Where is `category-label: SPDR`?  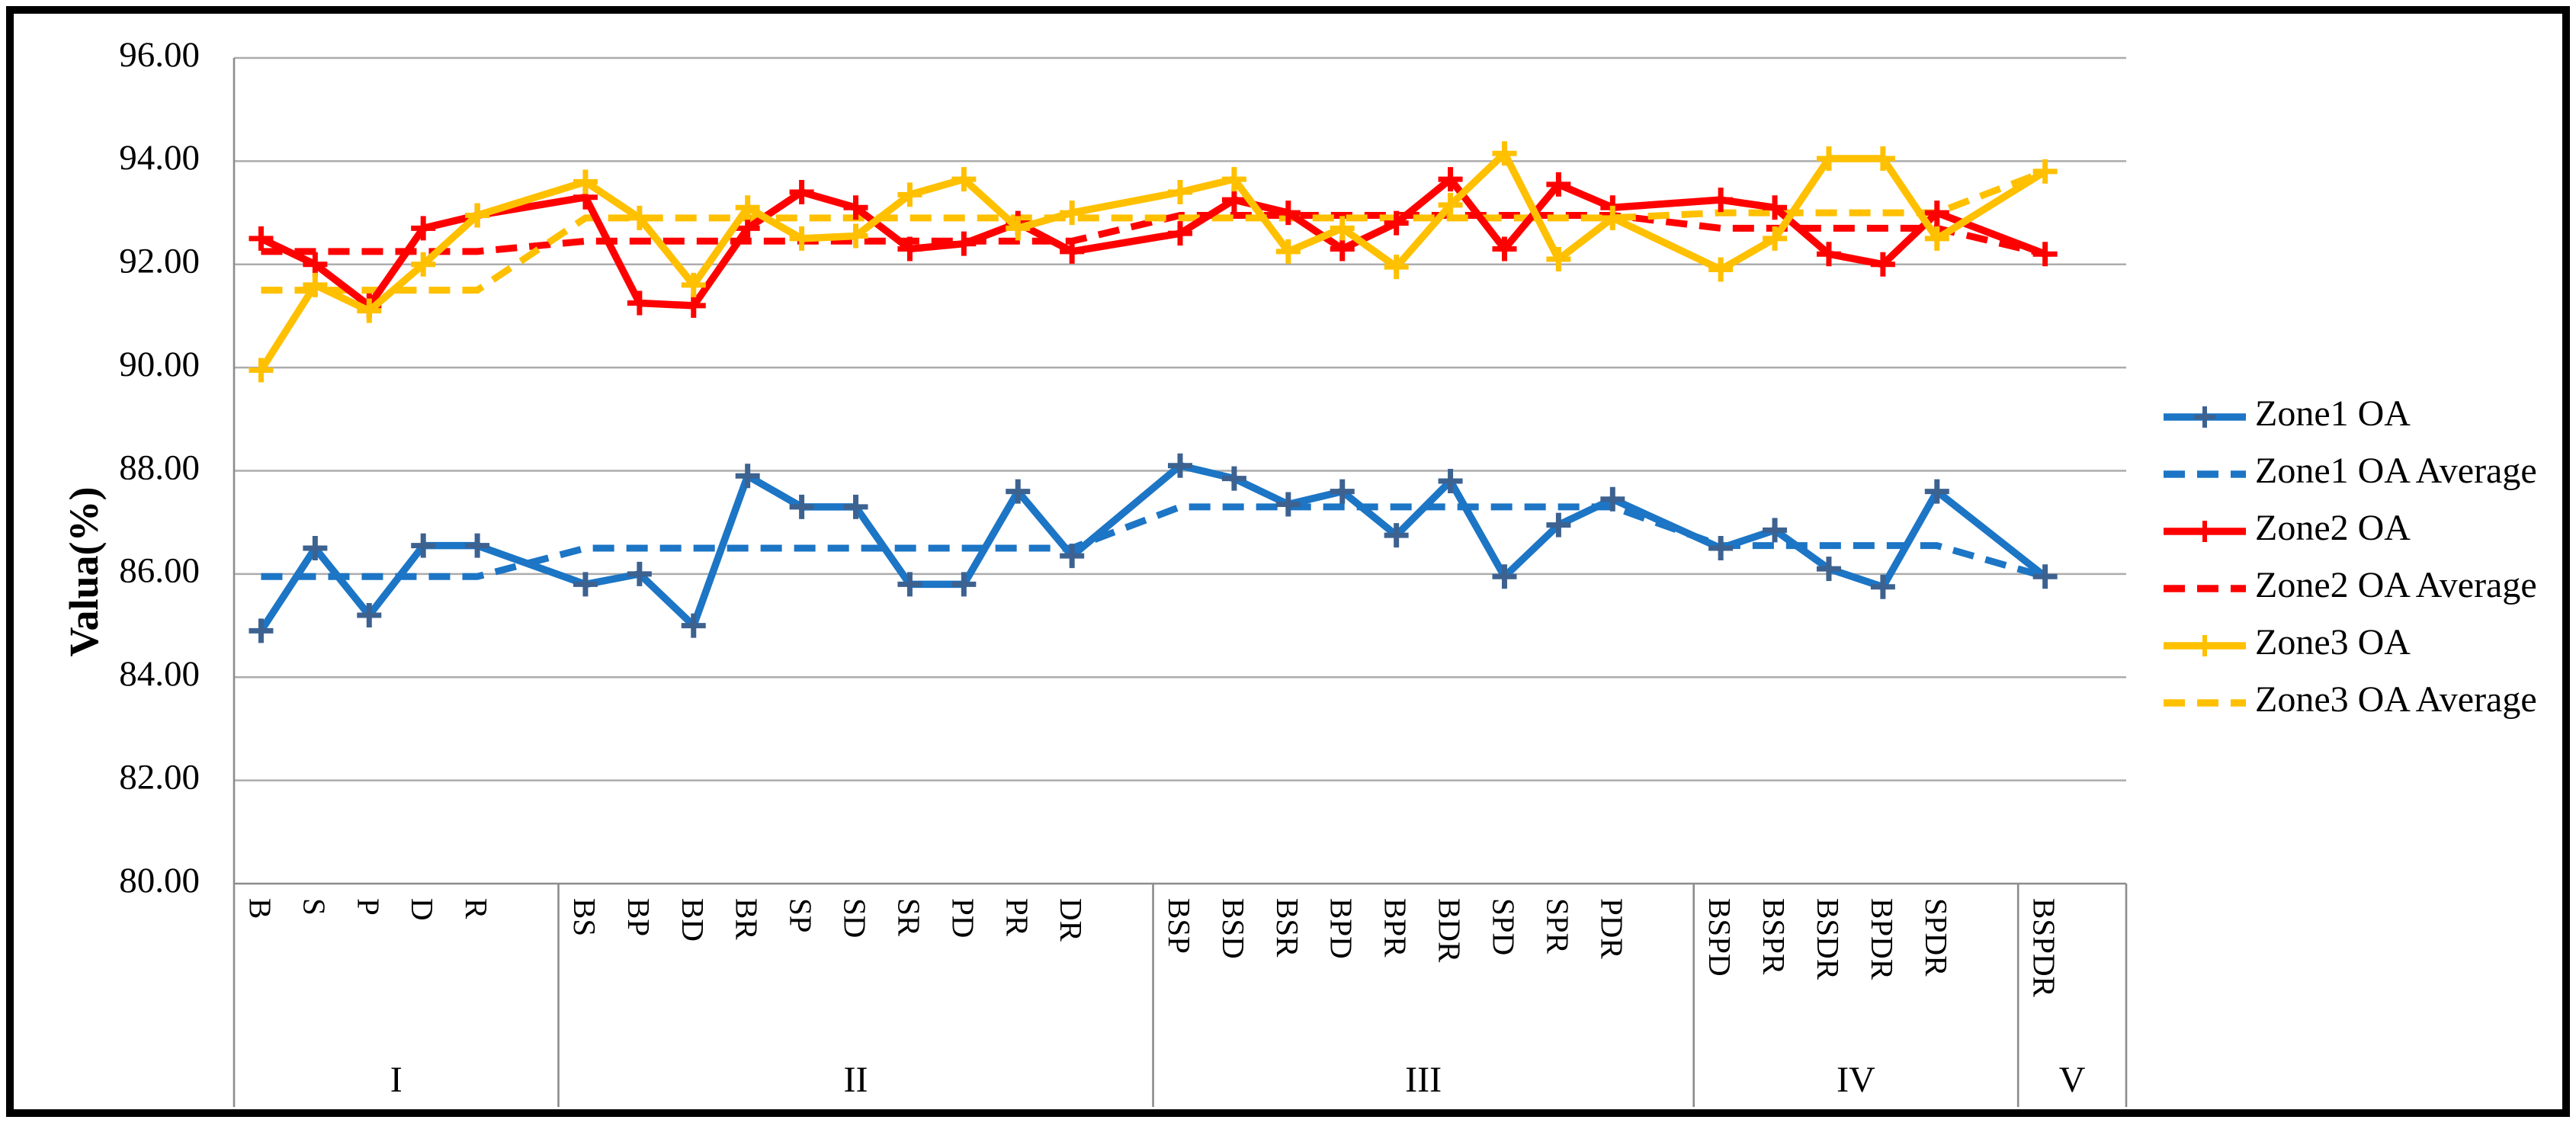
category-label: SPDR is located at coordinates (1936, 938).